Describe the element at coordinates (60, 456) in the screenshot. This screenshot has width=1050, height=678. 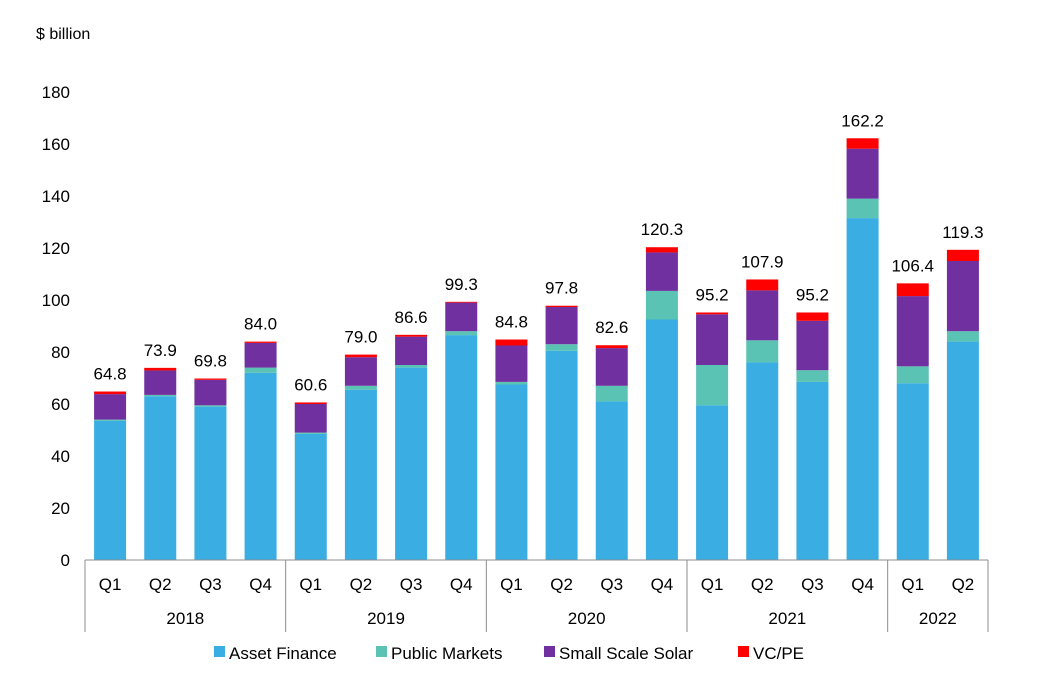
I see `y-tick-label: 40` at that location.